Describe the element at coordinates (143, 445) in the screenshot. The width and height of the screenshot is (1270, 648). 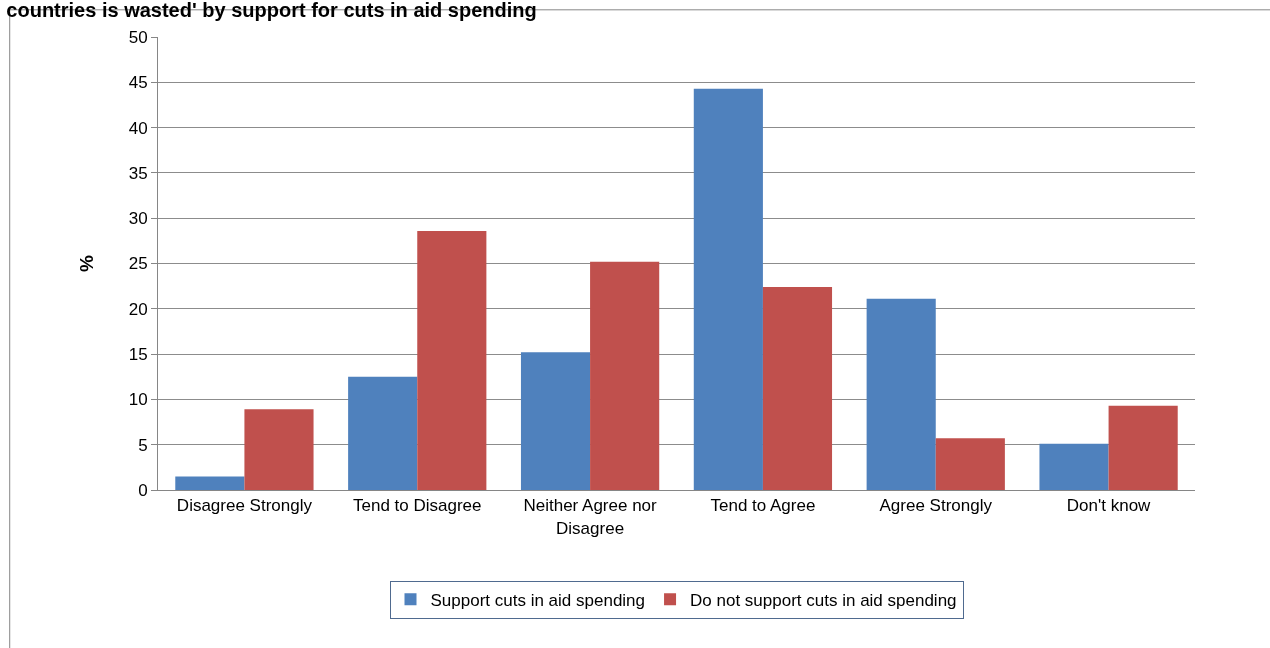
I see `y-tick-label: 5` at that location.